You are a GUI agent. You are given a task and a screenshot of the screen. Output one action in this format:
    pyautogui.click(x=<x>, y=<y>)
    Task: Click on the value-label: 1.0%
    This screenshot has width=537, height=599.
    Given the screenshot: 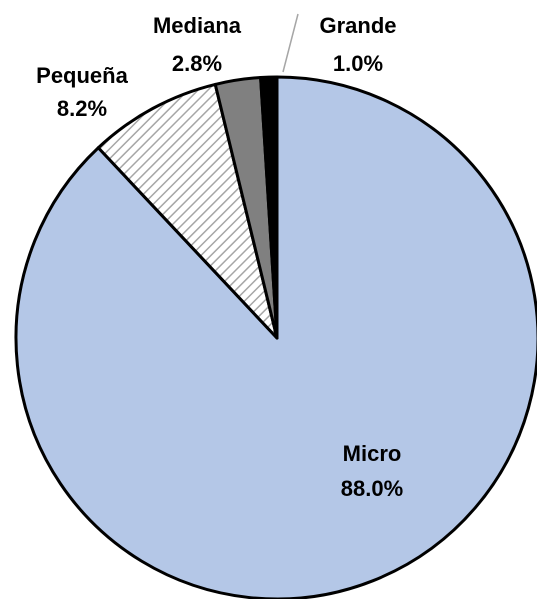 What is the action you would take?
    pyautogui.click(x=358, y=63)
    